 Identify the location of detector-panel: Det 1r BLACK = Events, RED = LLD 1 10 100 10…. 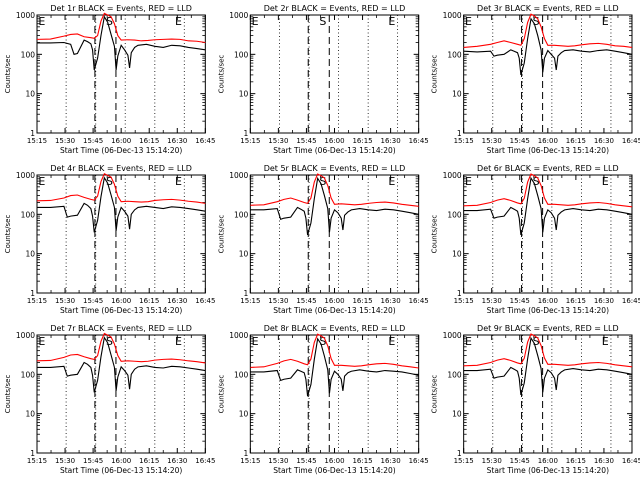
(109, 79).